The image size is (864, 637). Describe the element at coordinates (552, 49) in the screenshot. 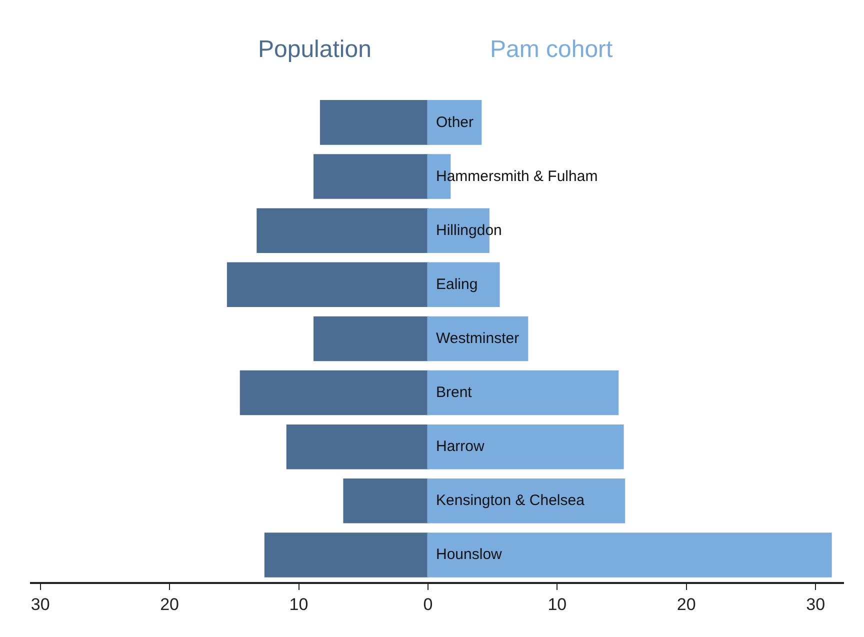

I see `series-label: Pam cohort` at that location.